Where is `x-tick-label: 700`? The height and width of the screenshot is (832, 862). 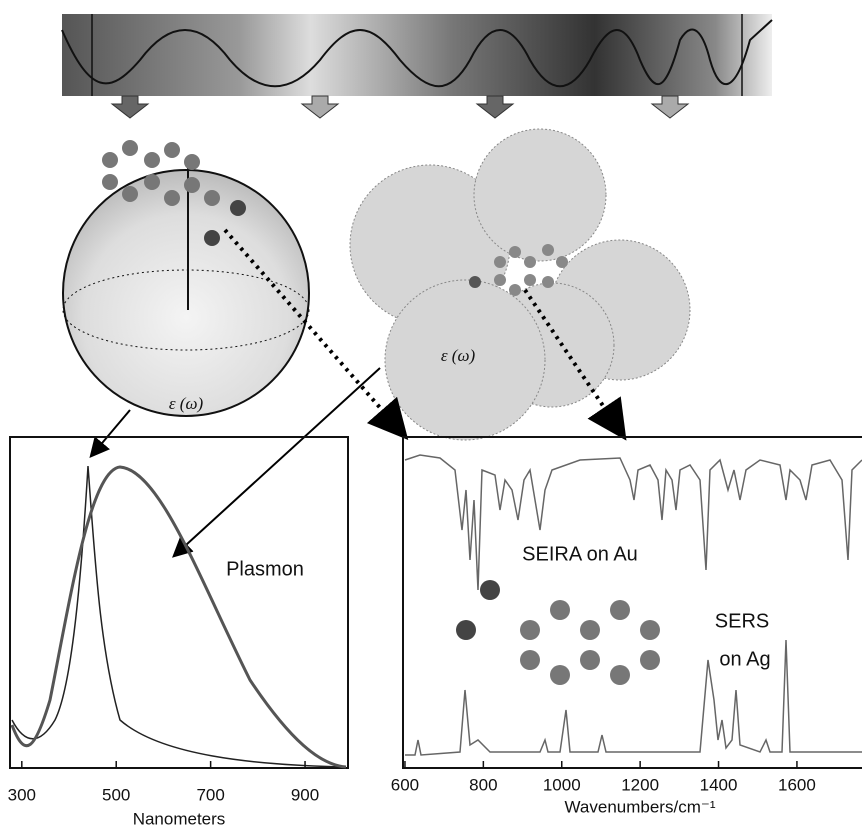 x-tick-label: 700 is located at coordinates (210, 794).